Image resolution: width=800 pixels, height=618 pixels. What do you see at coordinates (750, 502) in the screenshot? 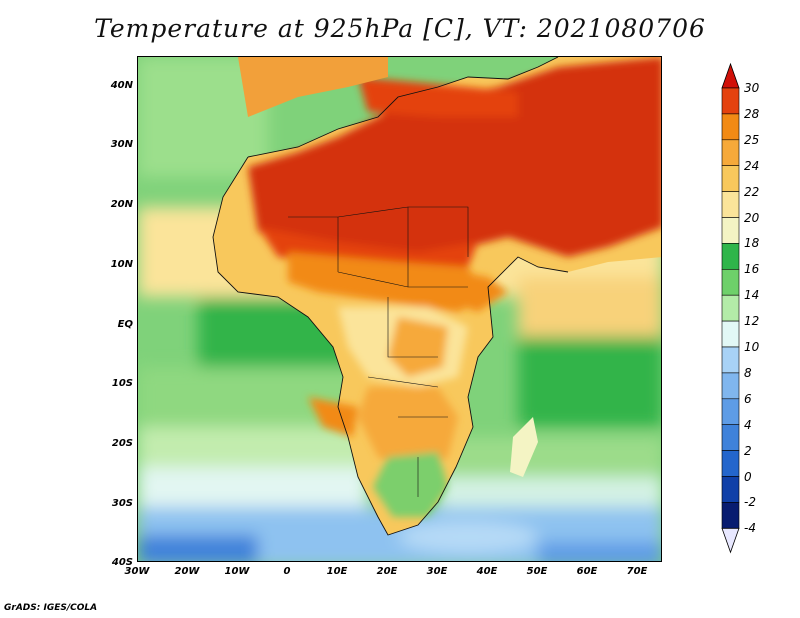
I see `colorbar-label: -2` at bounding box center [750, 502].